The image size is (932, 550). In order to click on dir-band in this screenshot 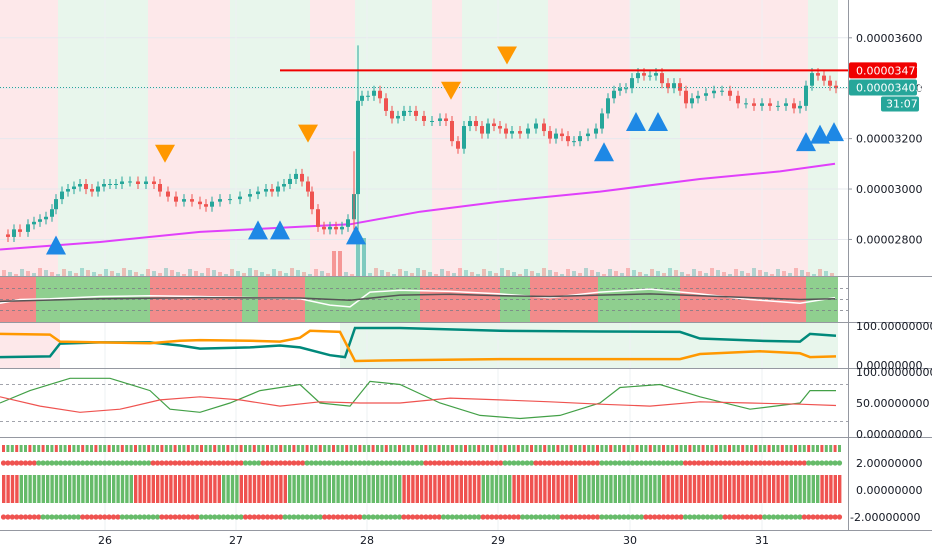, I will do `click(30, 345)`.